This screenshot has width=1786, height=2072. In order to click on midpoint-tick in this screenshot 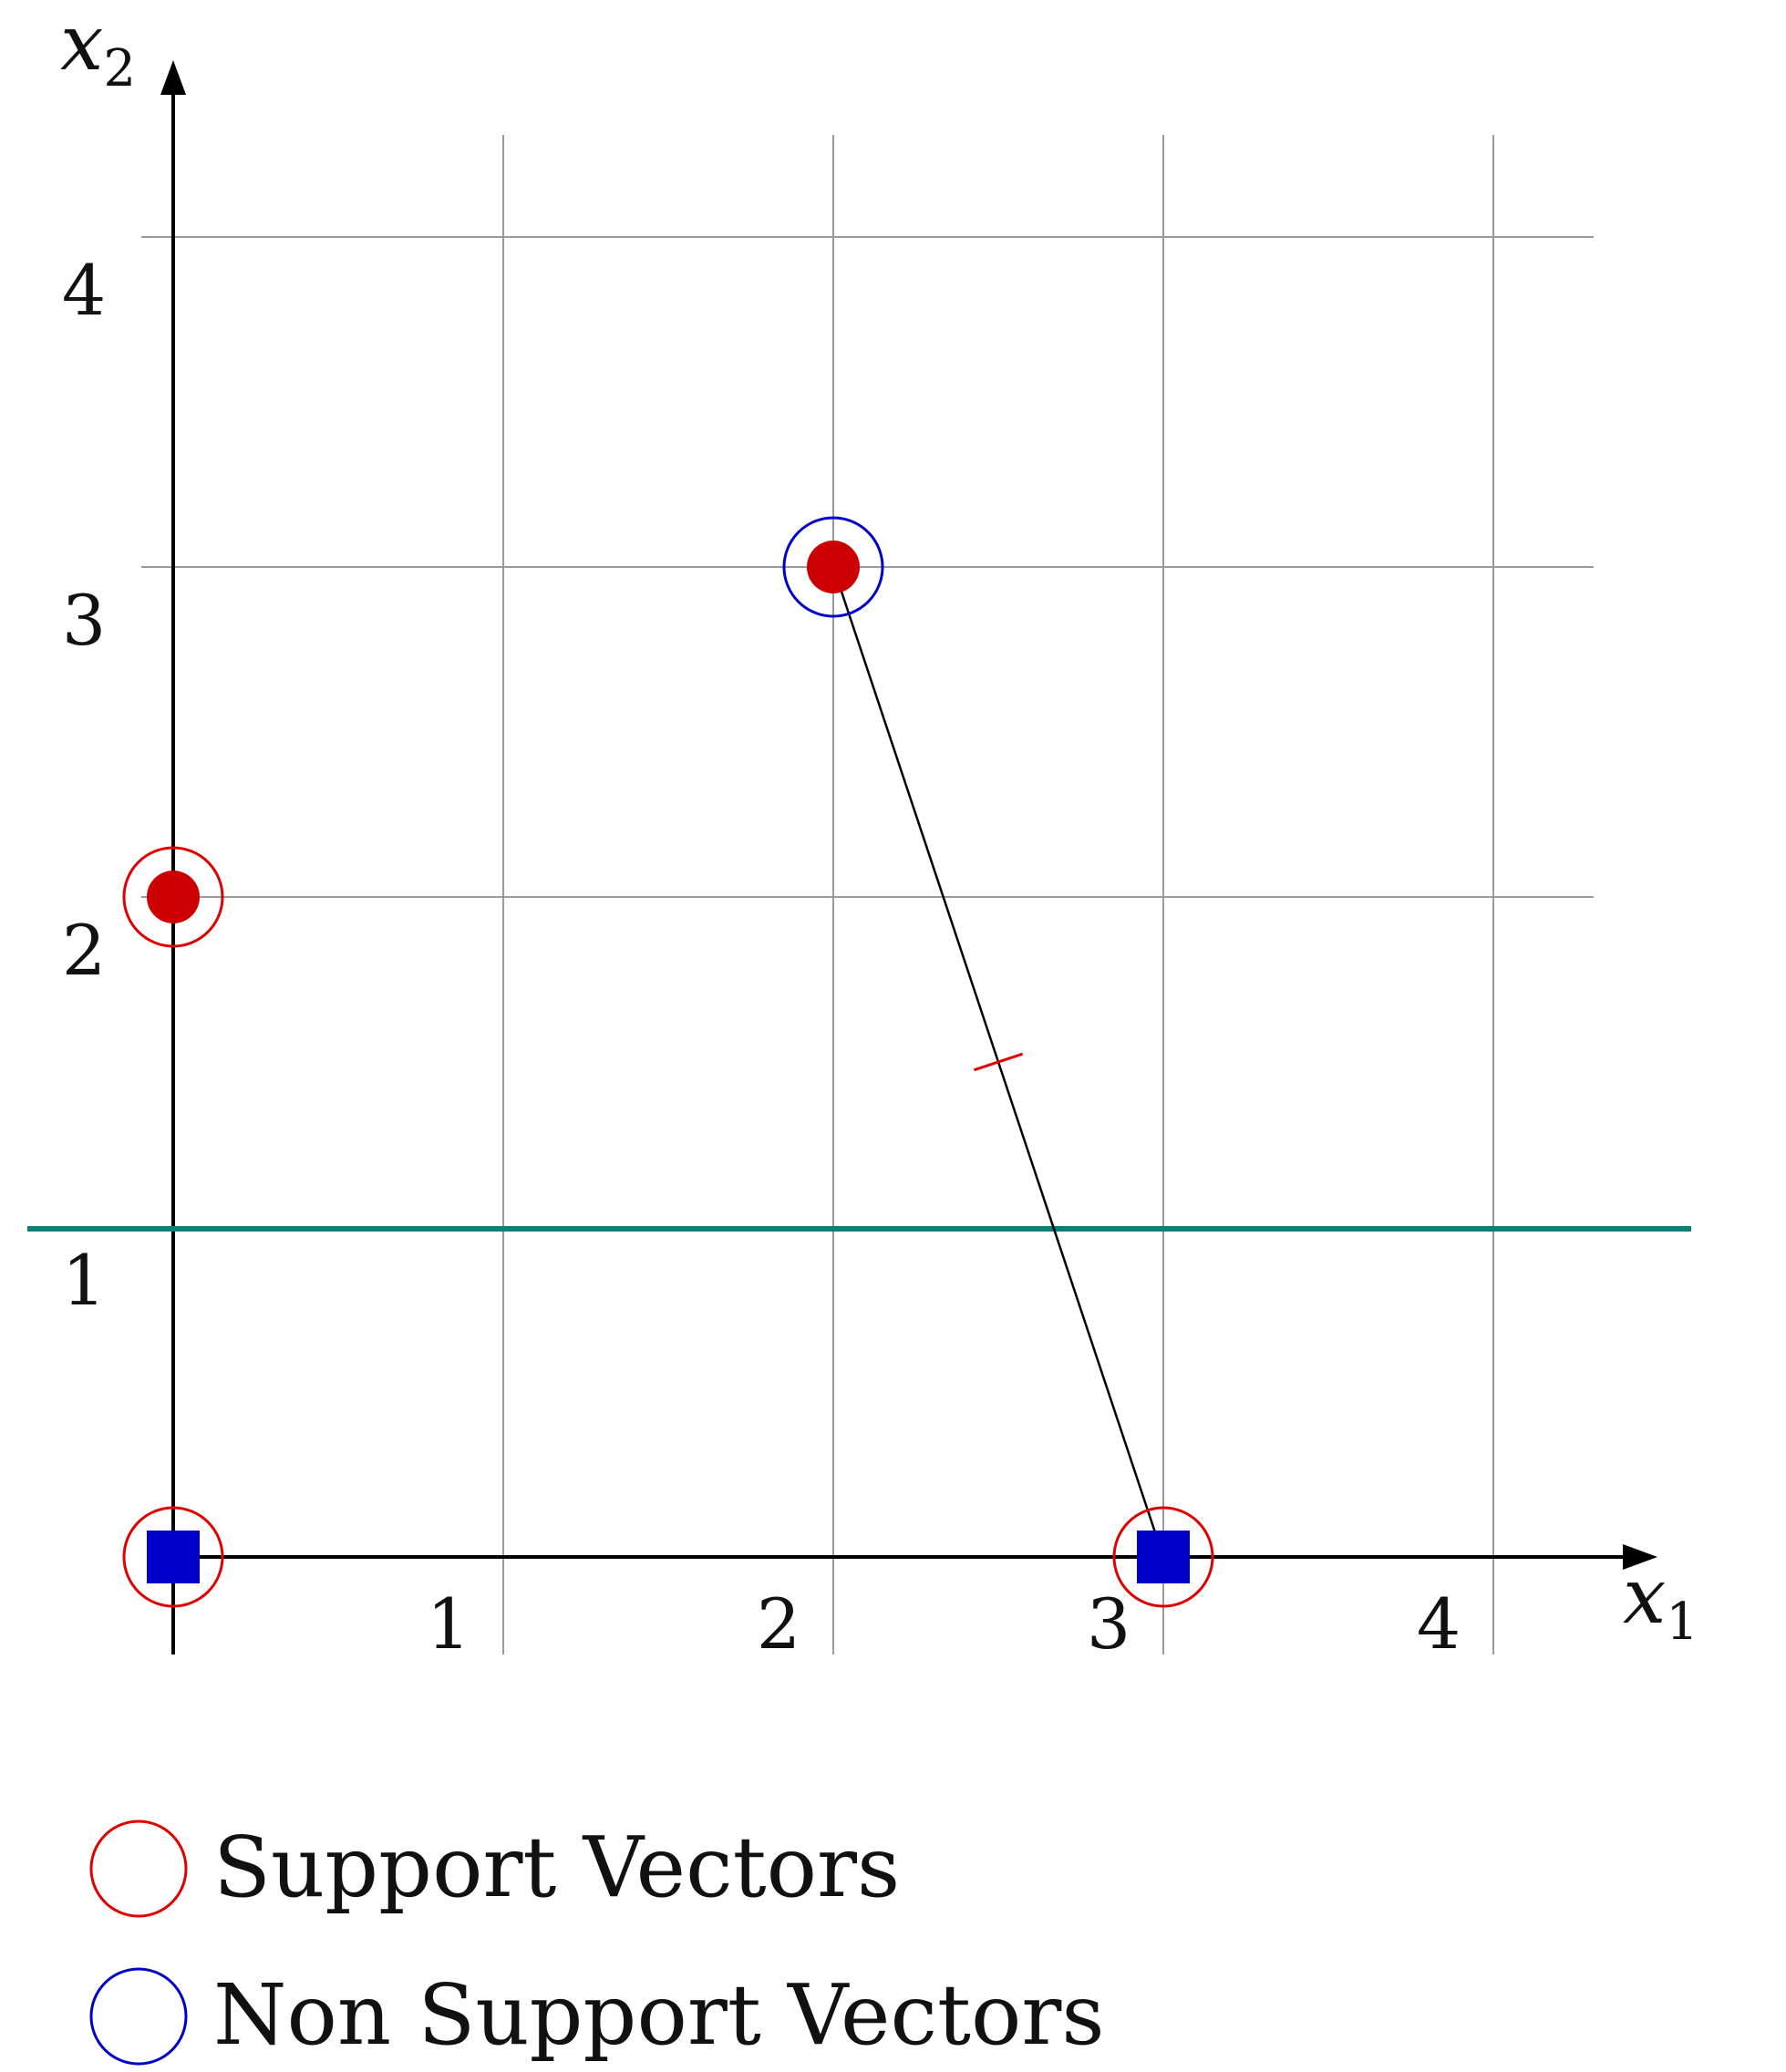, I will do `click(998, 1062)`.